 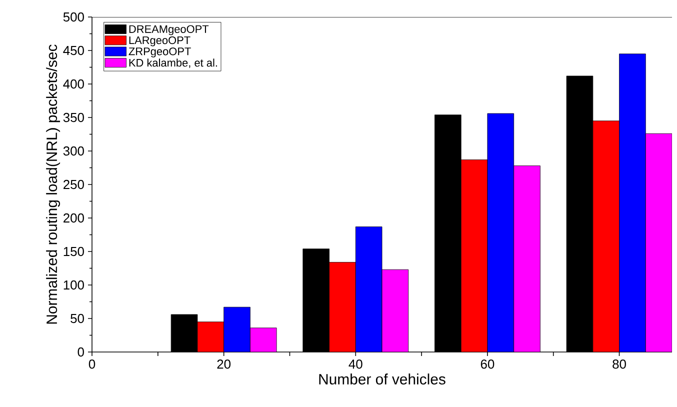 What do you see at coordinates (487, 364) in the screenshot?
I see `x-tick-label: 60` at bounding box center [487, 364].